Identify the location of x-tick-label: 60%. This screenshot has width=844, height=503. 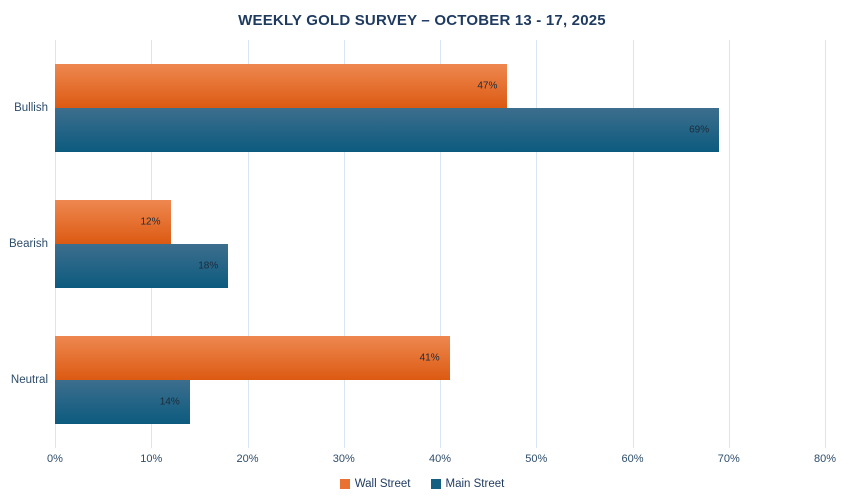
(632, 459).